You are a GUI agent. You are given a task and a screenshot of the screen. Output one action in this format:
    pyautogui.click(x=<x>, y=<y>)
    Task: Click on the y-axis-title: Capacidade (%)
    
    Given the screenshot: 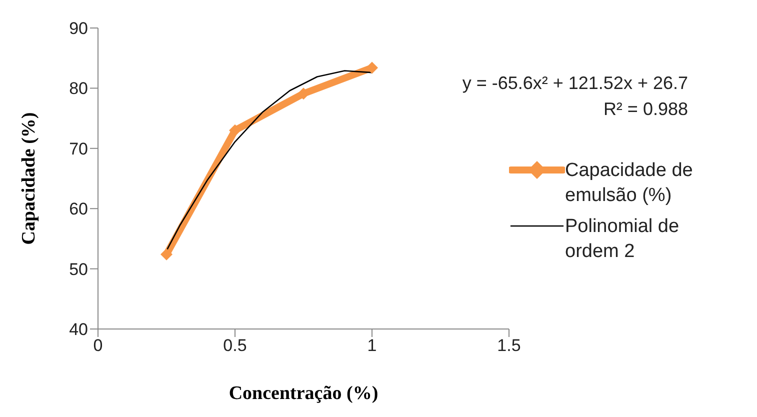 What is the action you would take?
    pyautogui.click(x=29, y=178)
    